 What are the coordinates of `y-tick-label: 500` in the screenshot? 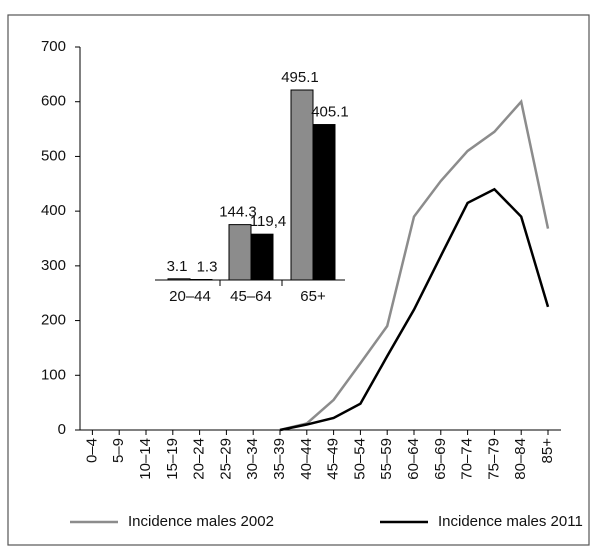 It's located at (53, 155).